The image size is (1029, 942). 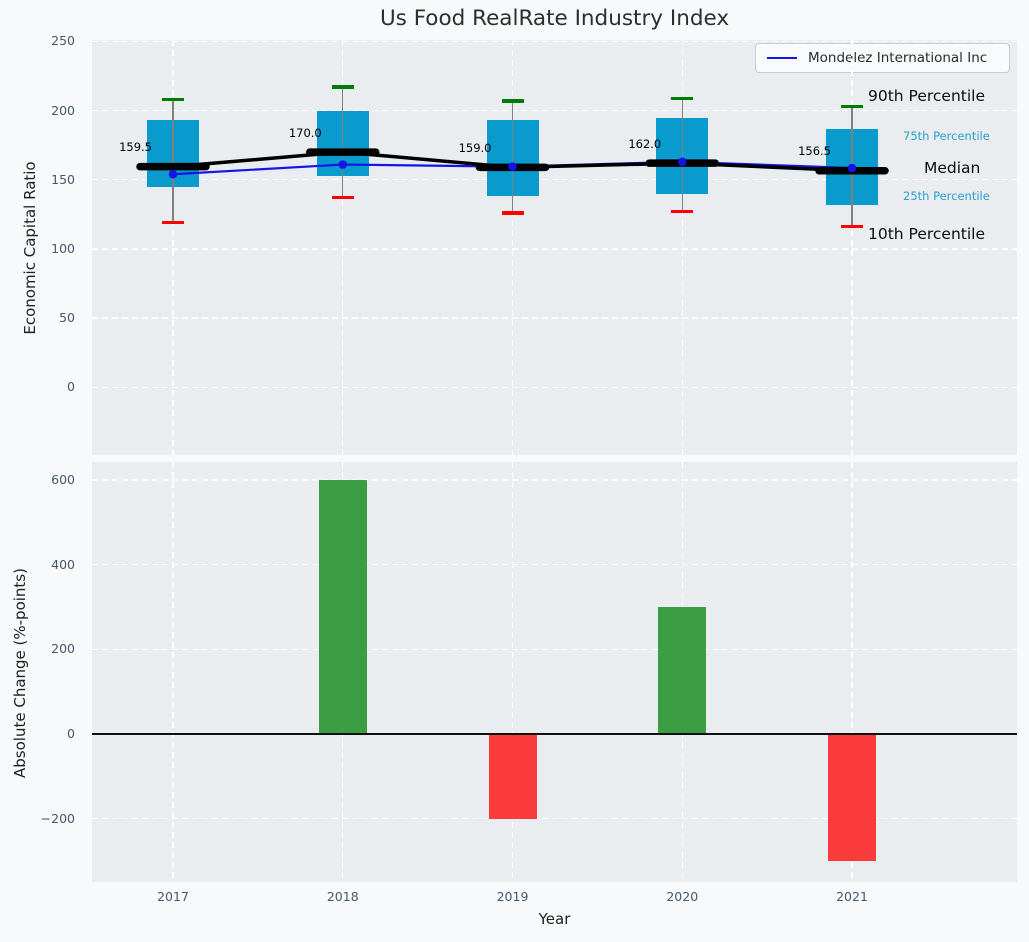 I want to click on annotation-median: Median, so click(x=952, y=168).